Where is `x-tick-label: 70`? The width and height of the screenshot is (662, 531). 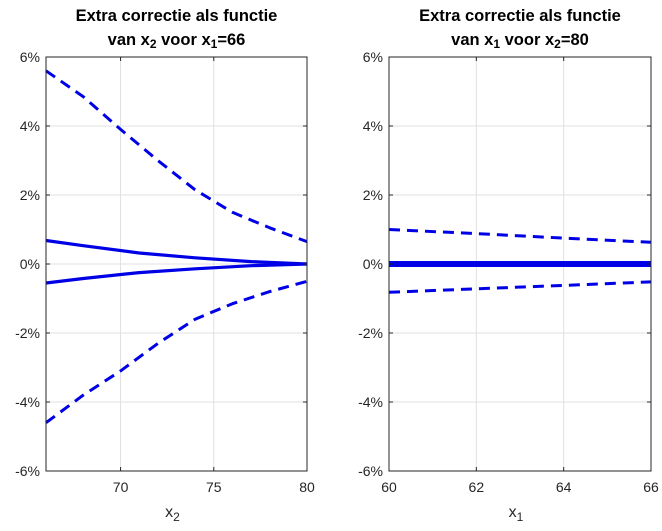 x-tick-label: 70 is located at coordinates (121, 487).